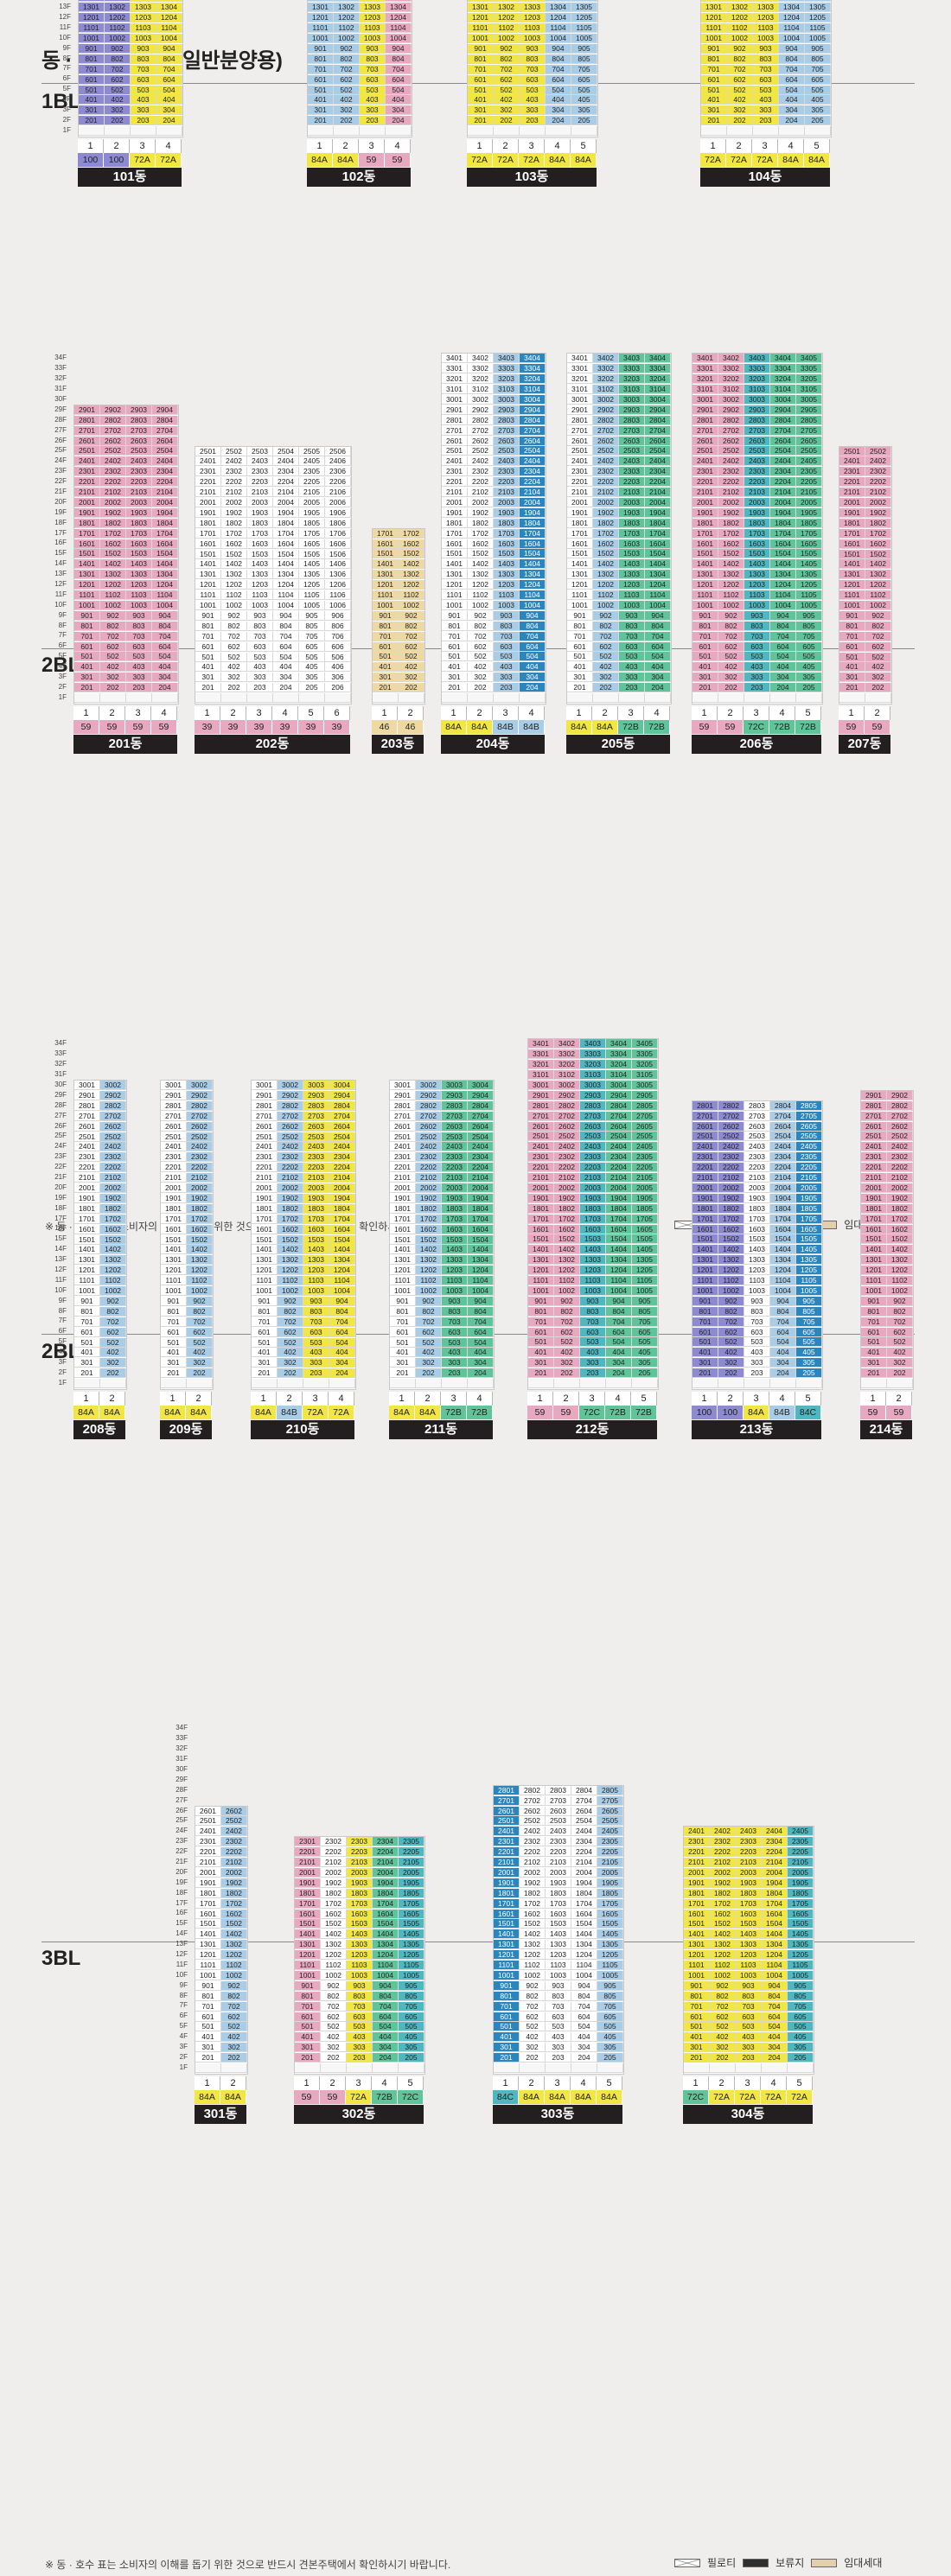  I want to click on unit-cell: 404, so click(584, 2037).